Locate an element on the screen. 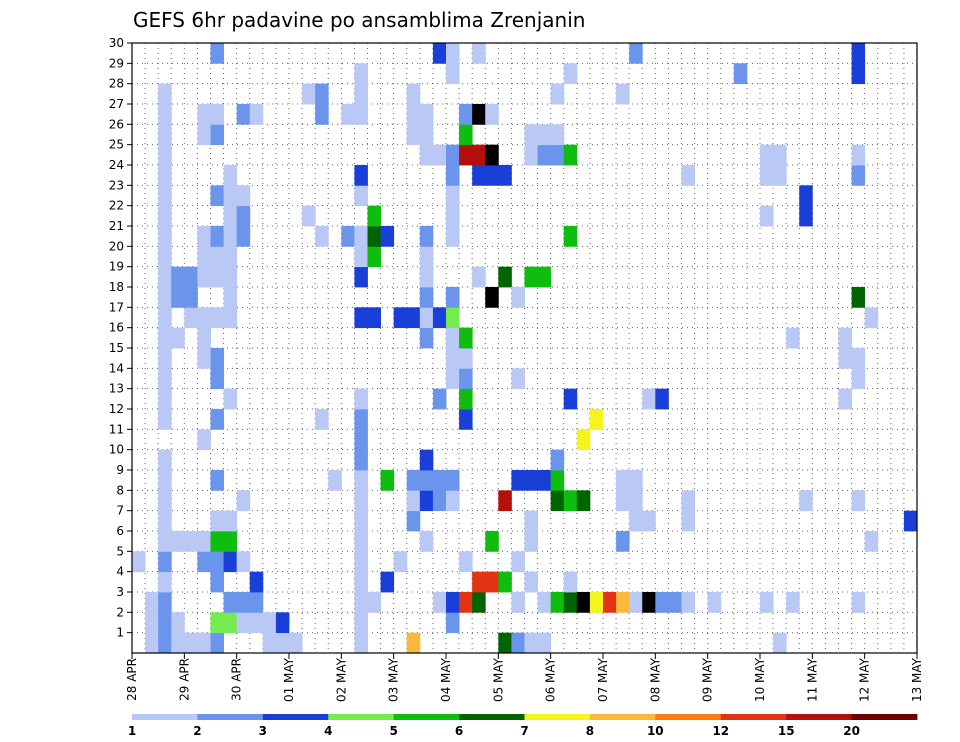  y-tick-label: 20 is located at coordinates (116, 246).